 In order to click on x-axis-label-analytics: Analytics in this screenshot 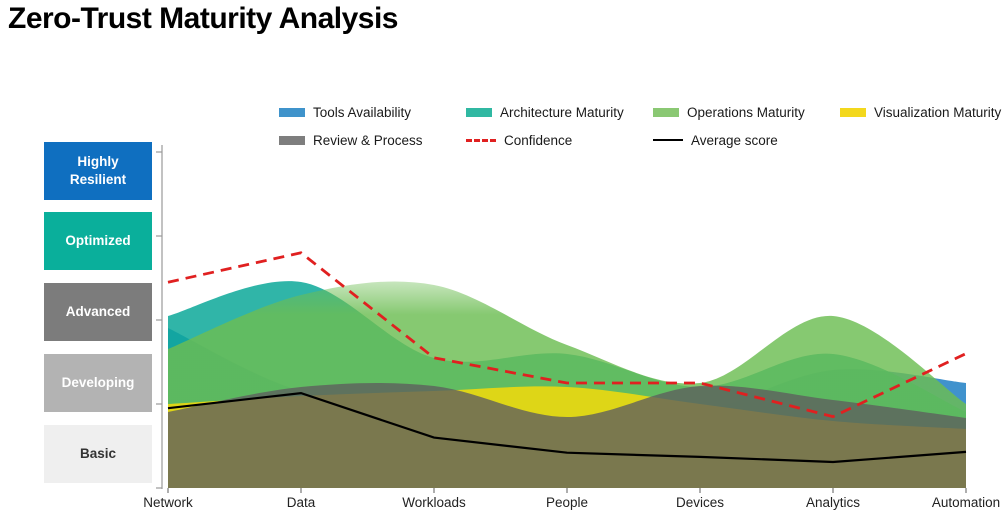, I will do `click(833, 502)`.